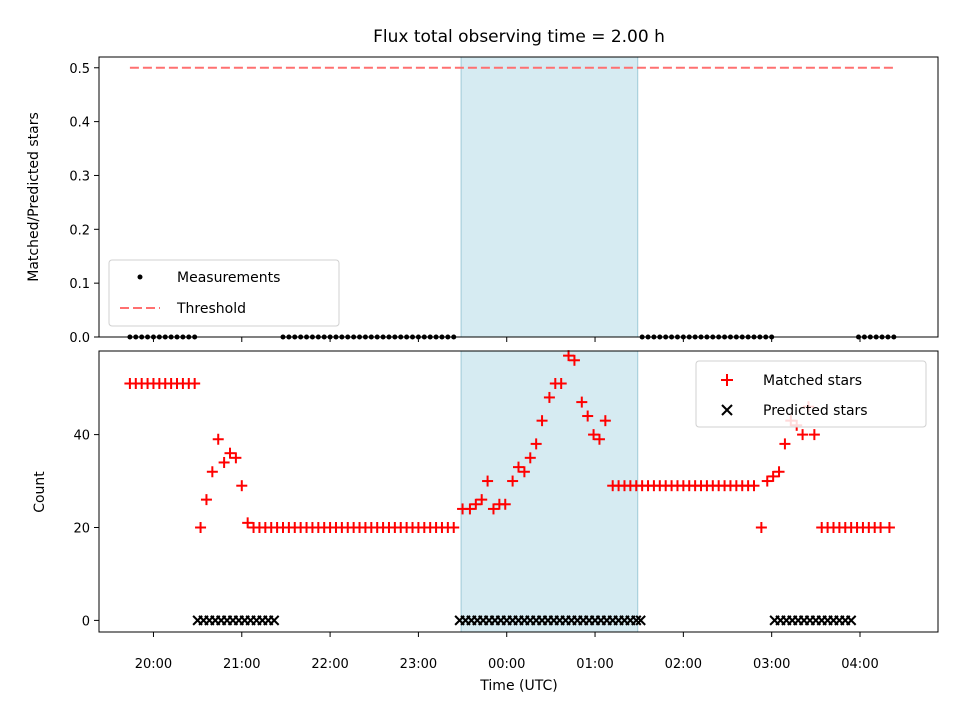 The width and height of the screenshot is (960, 720). I want to click on top-legend: Measurements Threshold, so click(224, 293).